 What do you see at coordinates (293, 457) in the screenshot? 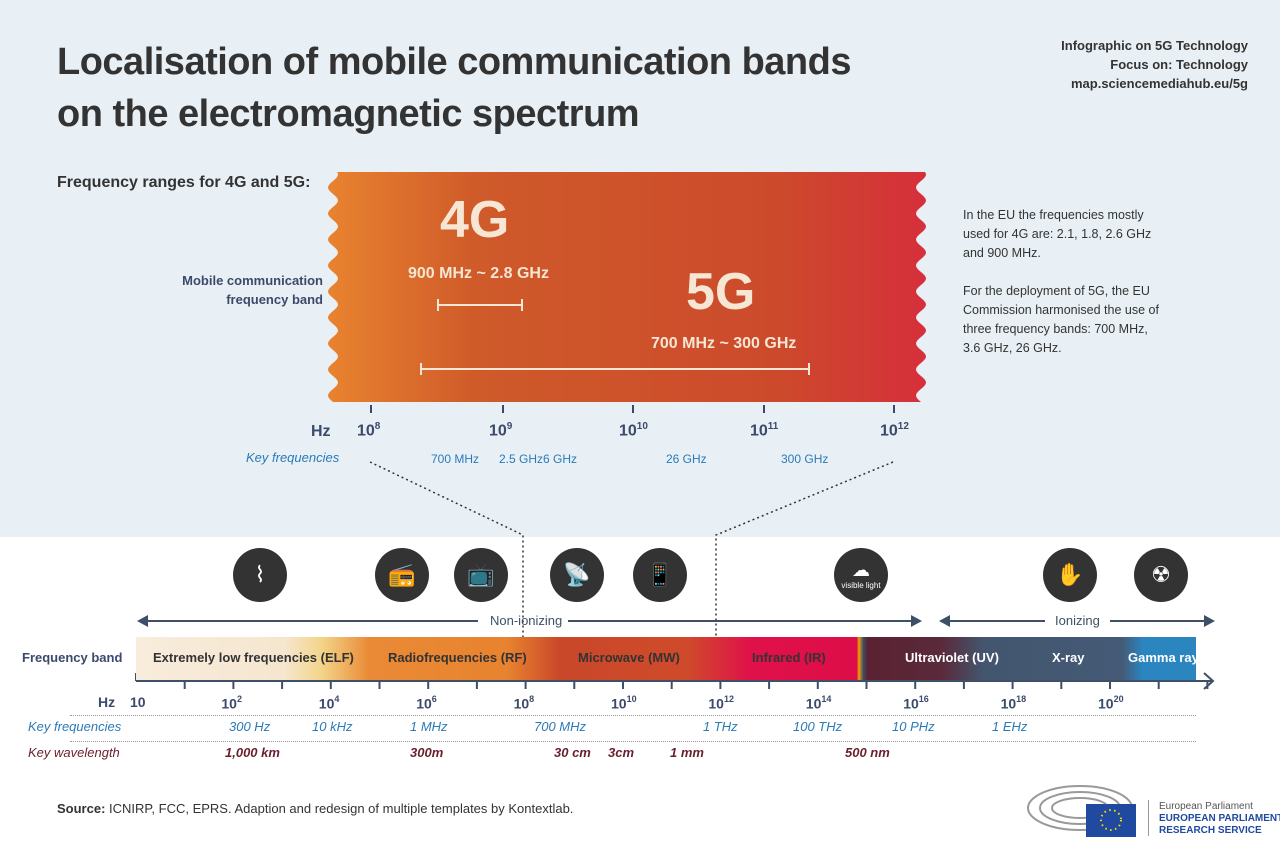
I see `upper-key-frequencies-label: Key frequencies` at bounding box center [293, 457].